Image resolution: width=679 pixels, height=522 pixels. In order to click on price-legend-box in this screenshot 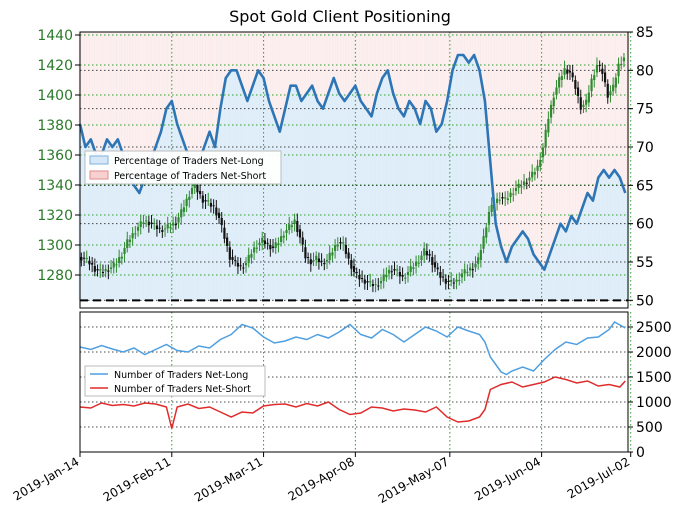, I will do `click(183, 167)`.